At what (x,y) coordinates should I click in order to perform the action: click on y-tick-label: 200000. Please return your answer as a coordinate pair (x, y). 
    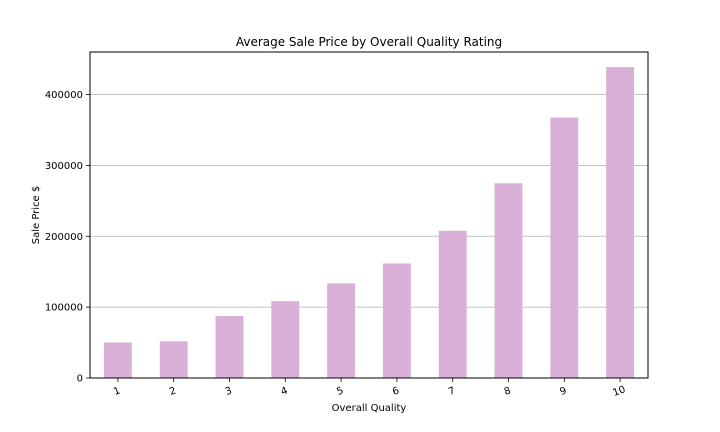
    Looking at the image, I should click on (64, 237).